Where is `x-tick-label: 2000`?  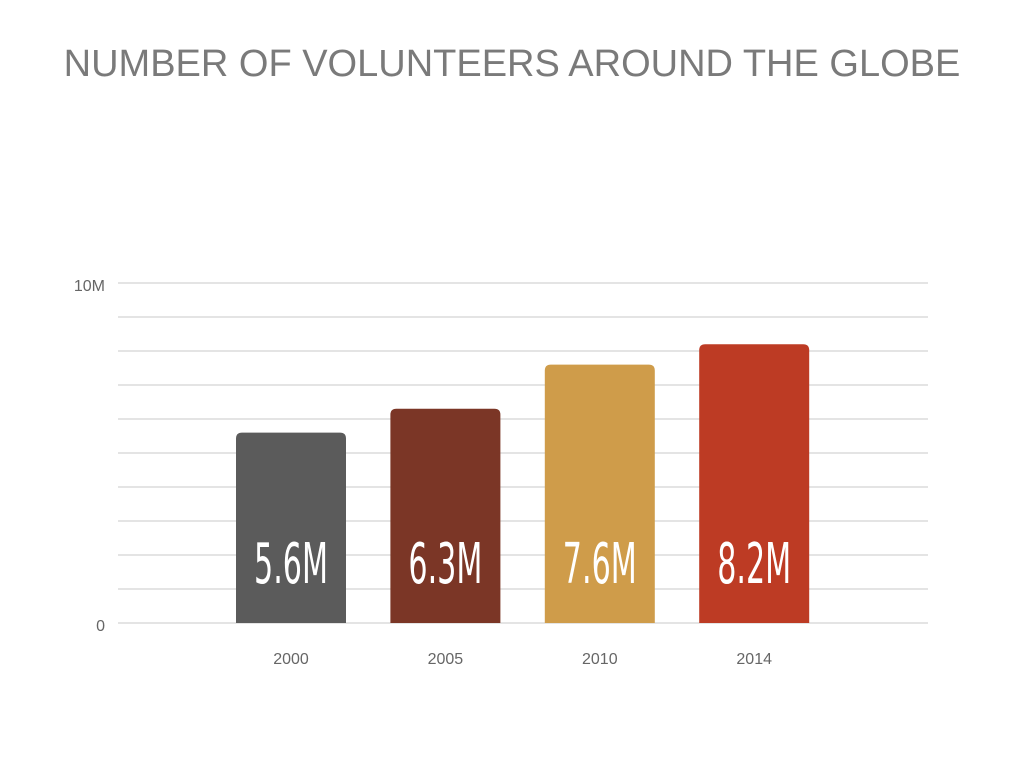
x-tick-label: 2000 is located at coordinates (291, 659).